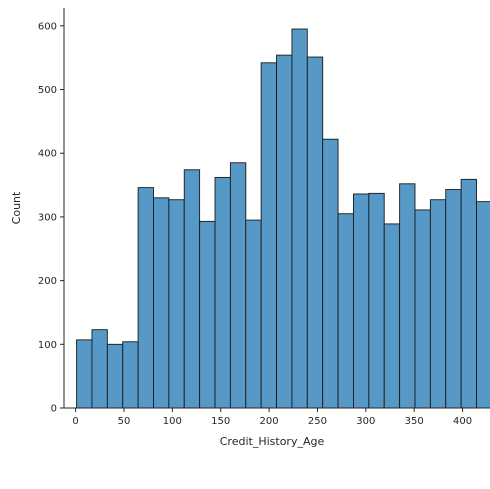  Describe the element at coordinates (47, 26) in the screenshot. I see `y-tick-label: 600` at that location.